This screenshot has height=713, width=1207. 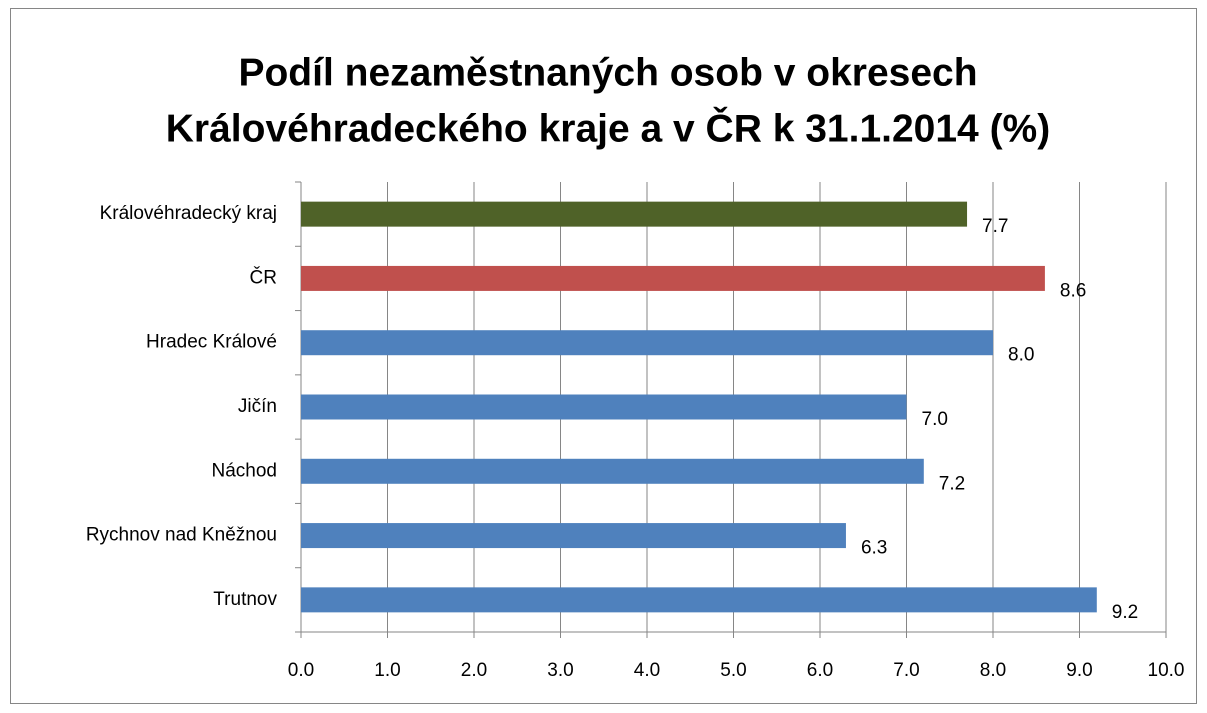 What do you see at coordinates (257, 406) in the screenshot?
I see `y-tick-label: Jičín` at bounding box center [257, 406].